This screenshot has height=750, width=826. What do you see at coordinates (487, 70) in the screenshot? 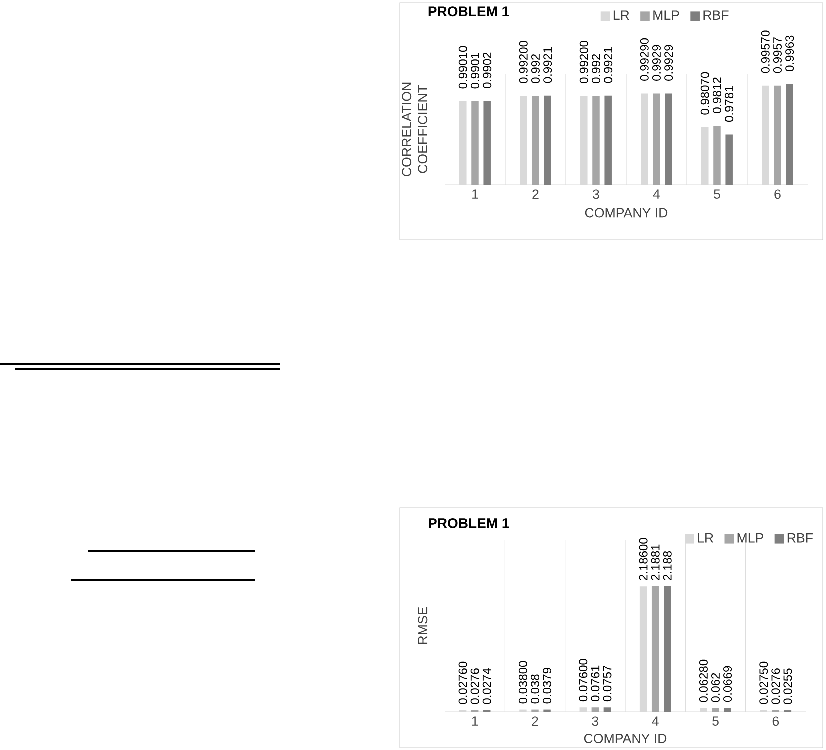
I see `data-label: 0.9902` at bounding box center [487, 70].